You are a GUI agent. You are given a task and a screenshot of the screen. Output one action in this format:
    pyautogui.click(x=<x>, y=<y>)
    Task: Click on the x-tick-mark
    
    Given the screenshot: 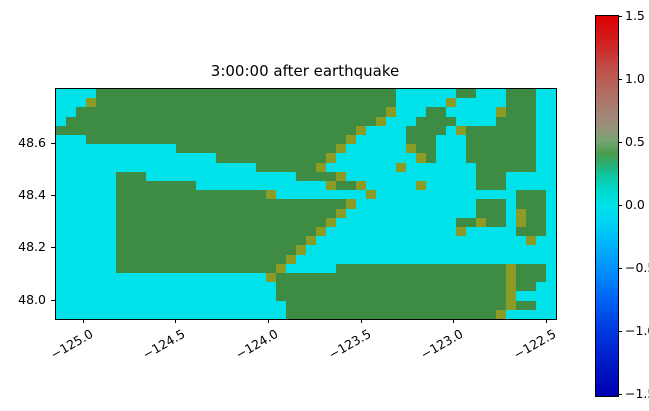 What is the action you would take?
    pyautogui.click(x=546, y=321)
    